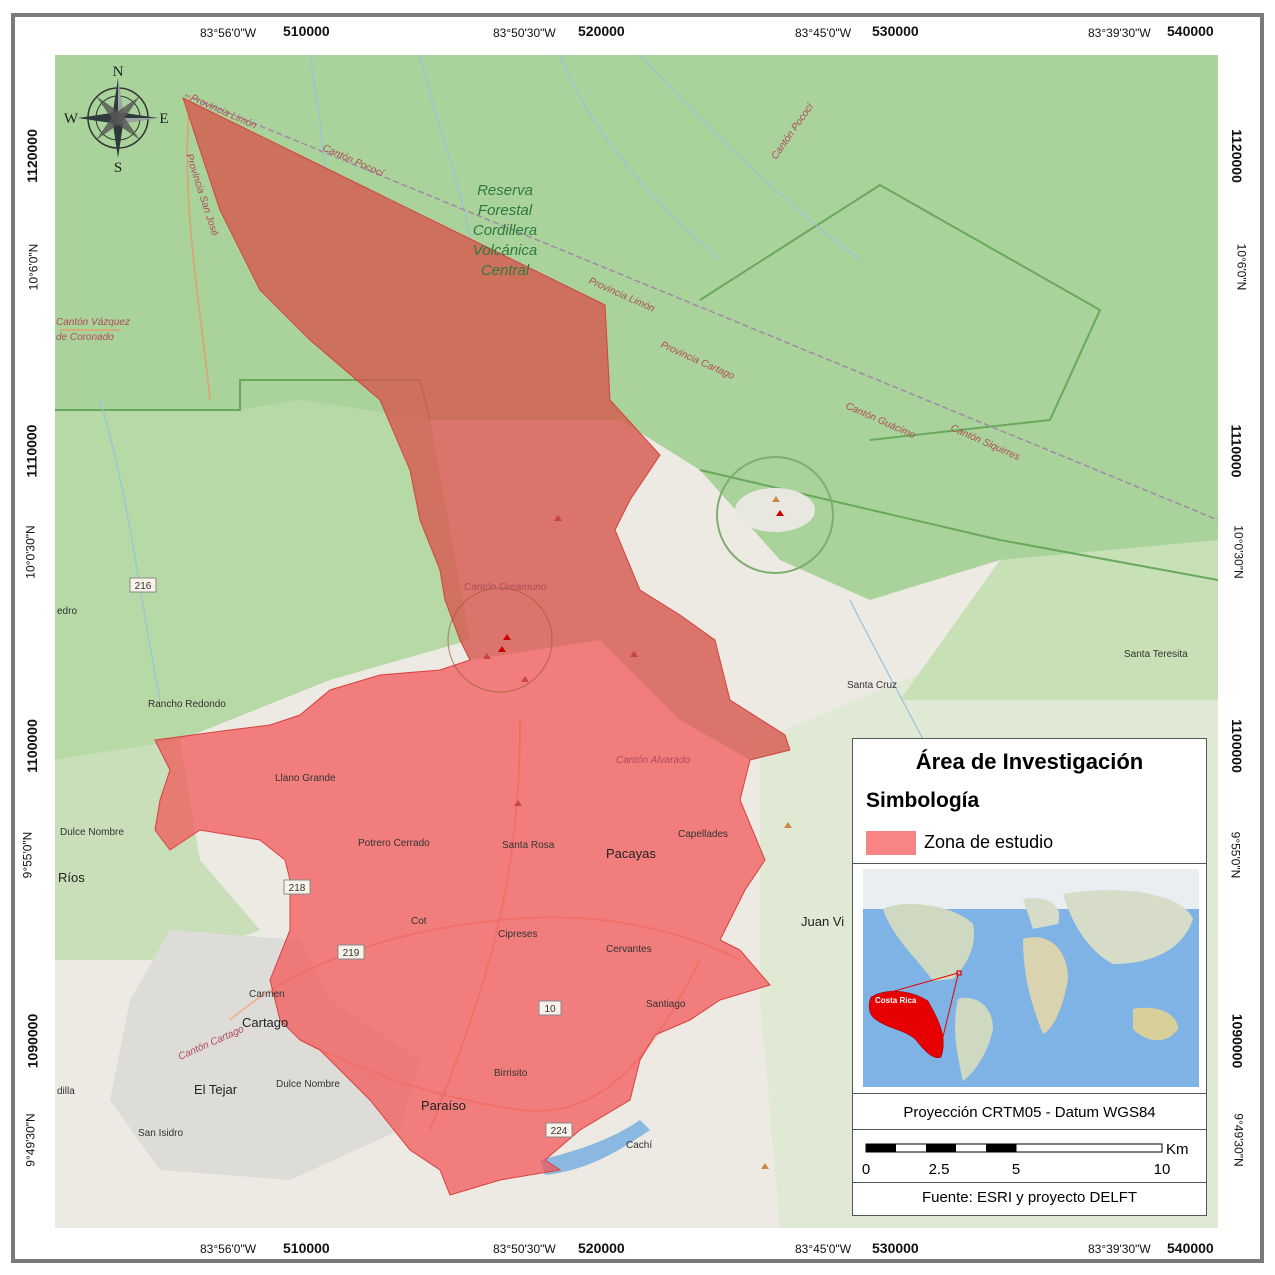 The height and width of the screenshot is (1275, 1275). What do you see at coordinates (974, 1039) in the screenshot?
I see `south-america-shape` at bounding box center [974, 1039].